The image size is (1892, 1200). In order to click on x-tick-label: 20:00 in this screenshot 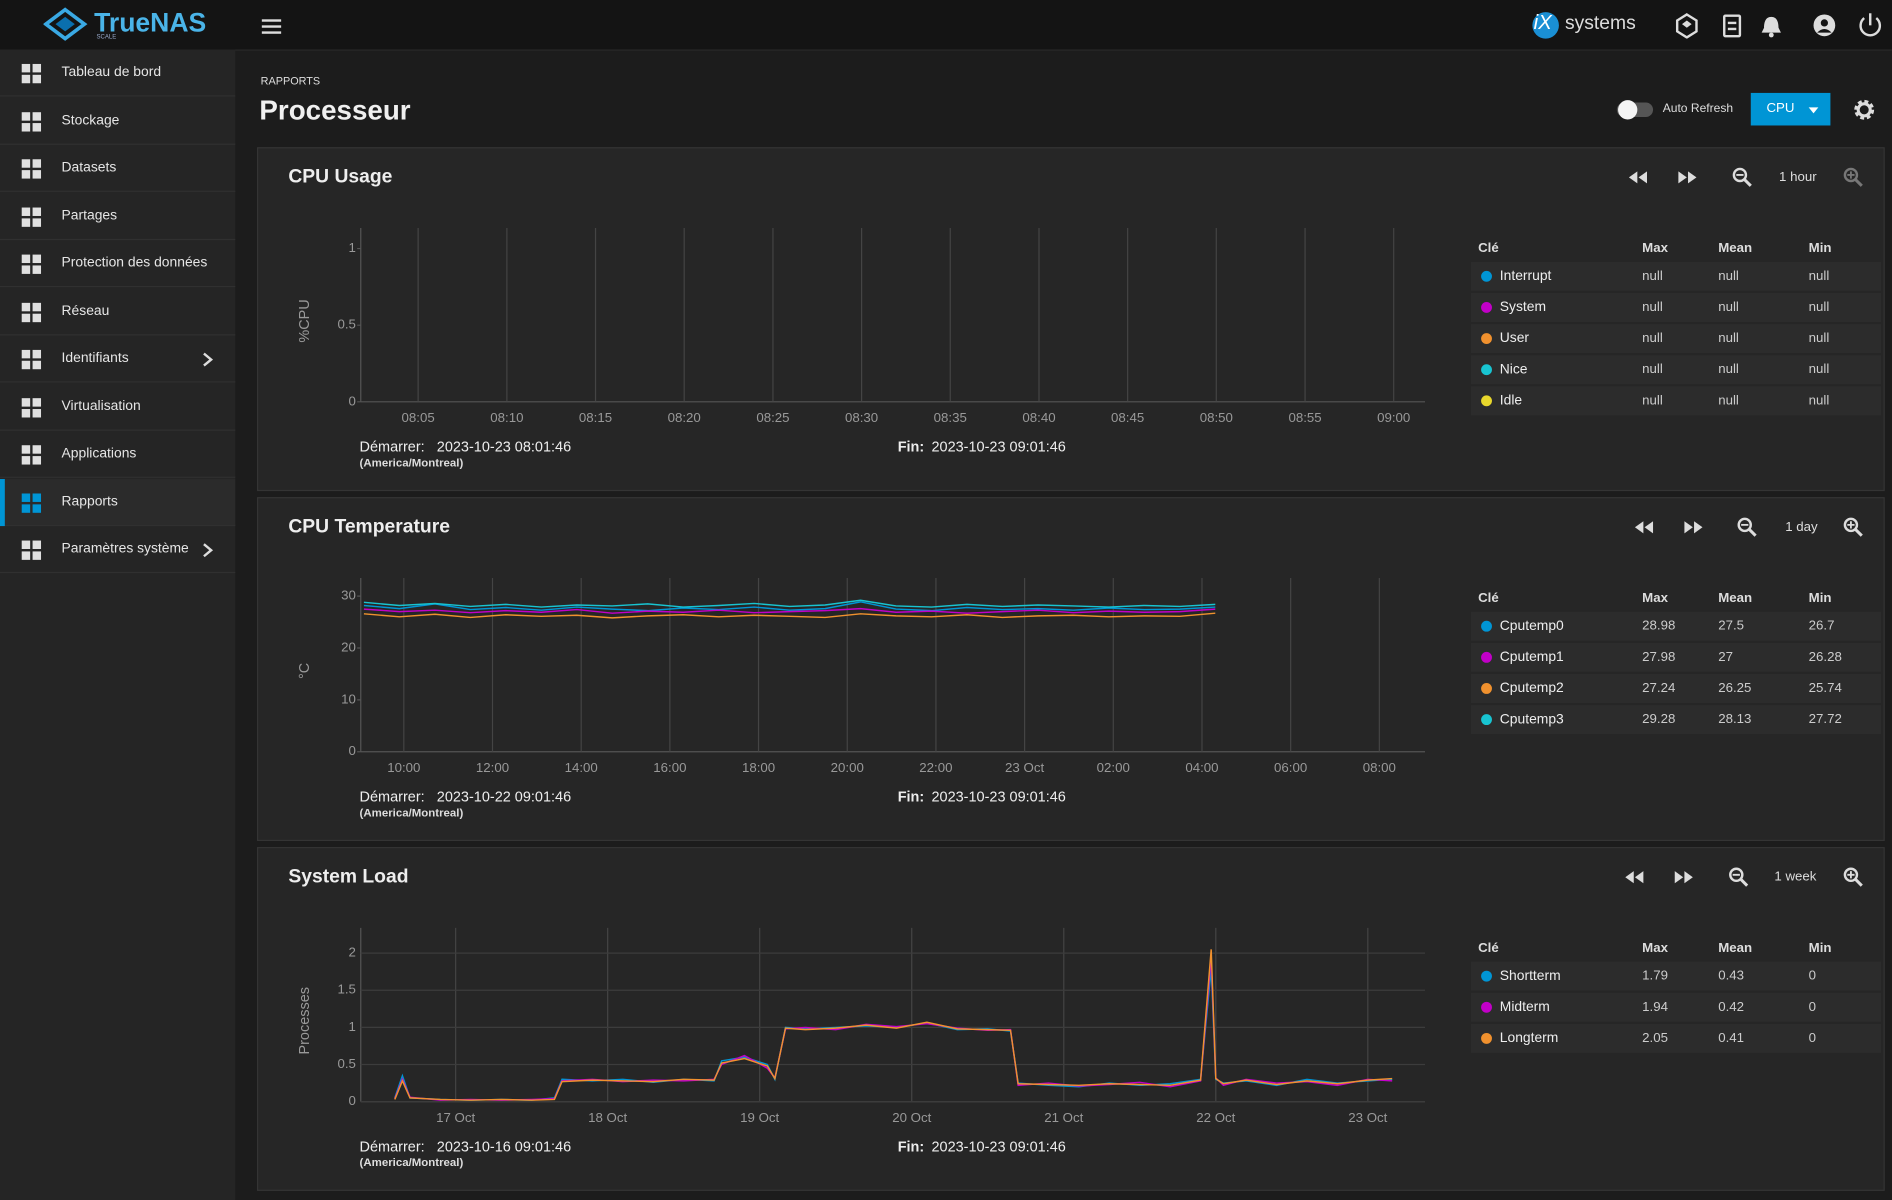, I will do `click(847, 767)`.